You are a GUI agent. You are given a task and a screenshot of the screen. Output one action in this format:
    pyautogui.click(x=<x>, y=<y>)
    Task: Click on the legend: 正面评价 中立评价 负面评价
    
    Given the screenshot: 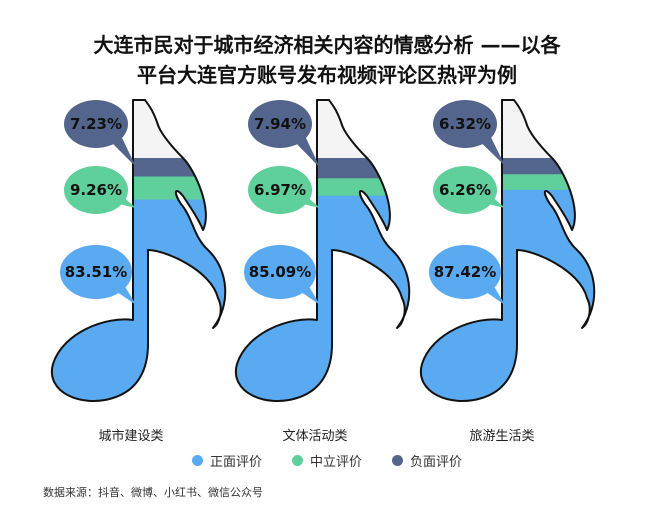 What is the action you would take?
    pyautogui.click(x=327, y=460)
    